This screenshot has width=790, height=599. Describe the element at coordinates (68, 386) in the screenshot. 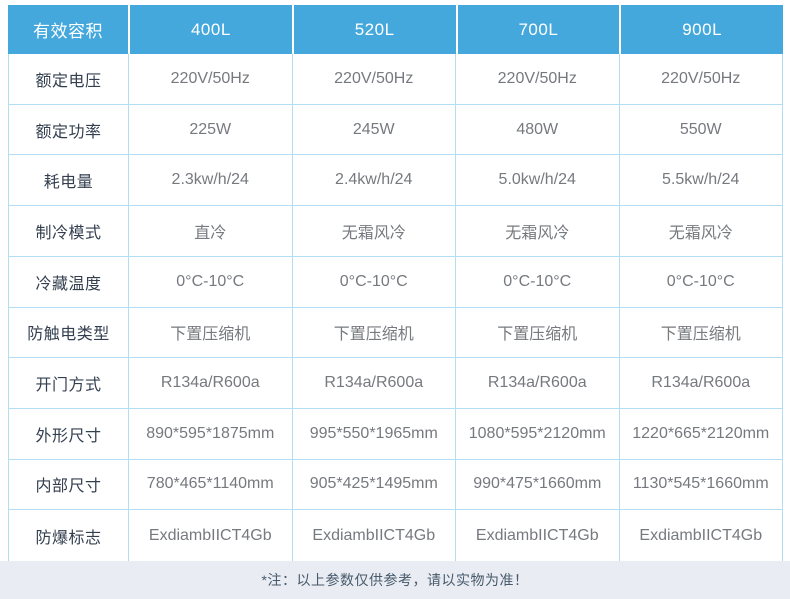

I see `row-label: 开门方式` at that location.